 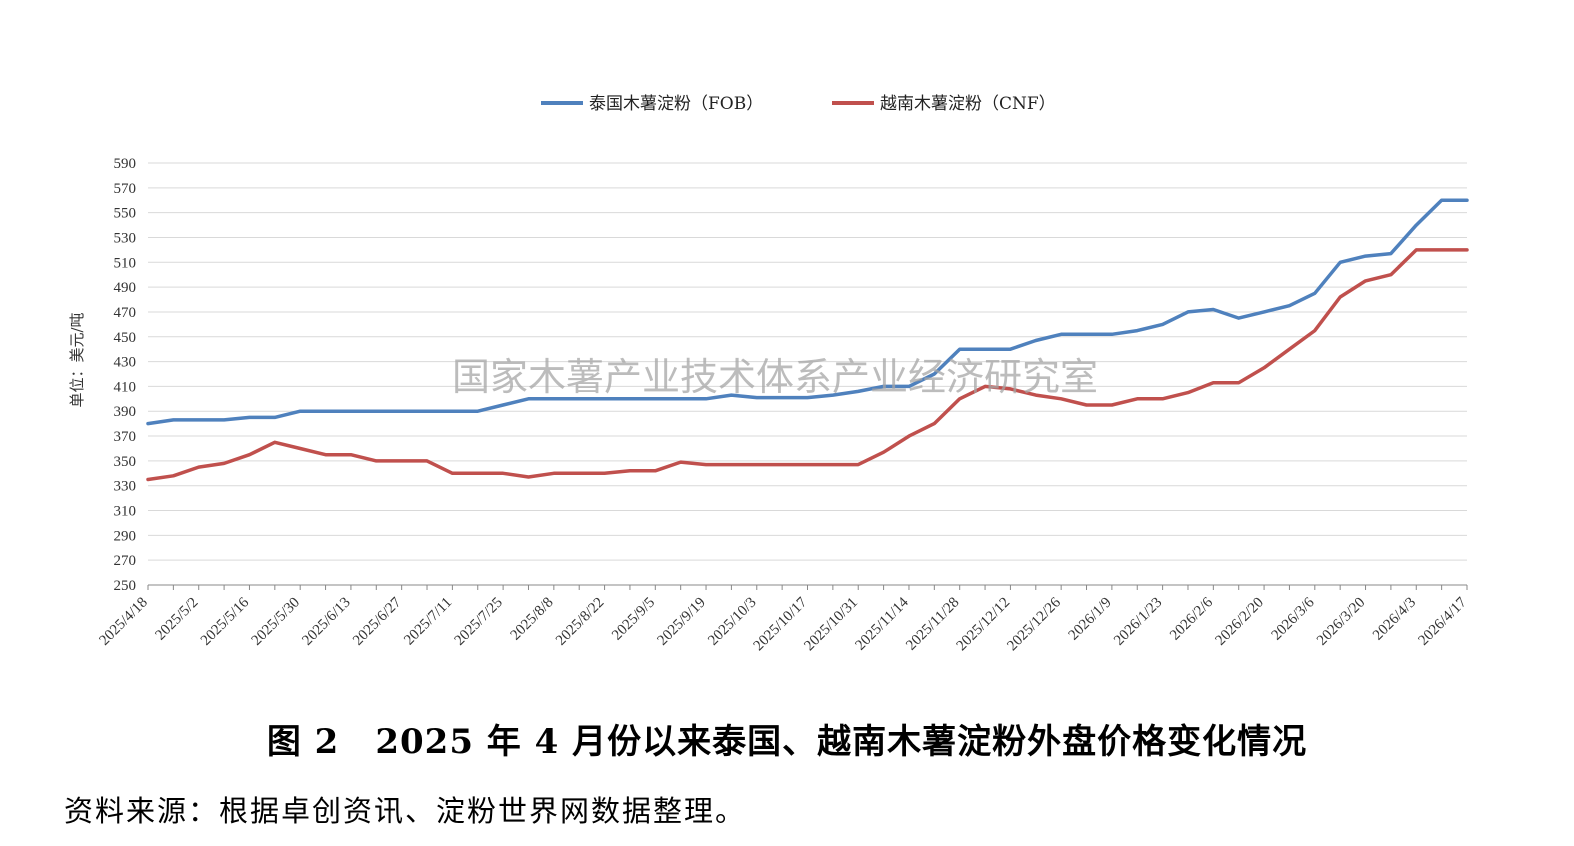 What do you see at coordinates (1090, 619) in the screenshot?
I see `x-tick-label: 2026/1/9` at bounding box center [1090, 619].